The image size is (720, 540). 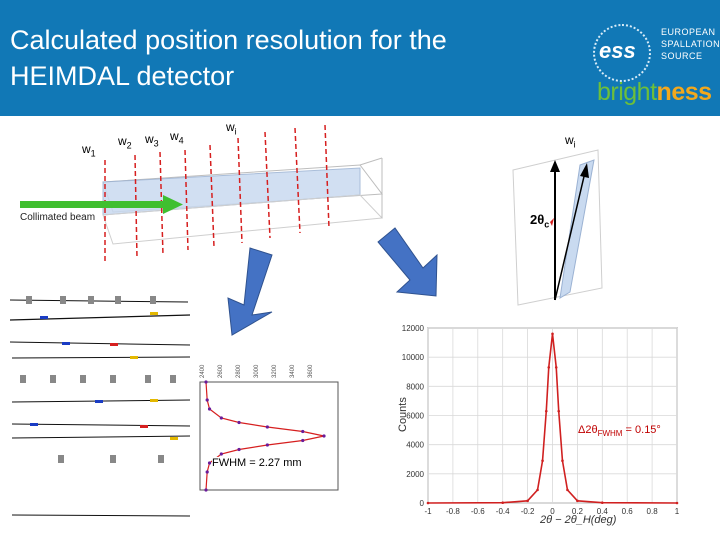 I want to click on x-tick-label: -1, so click(x=428, y=511).